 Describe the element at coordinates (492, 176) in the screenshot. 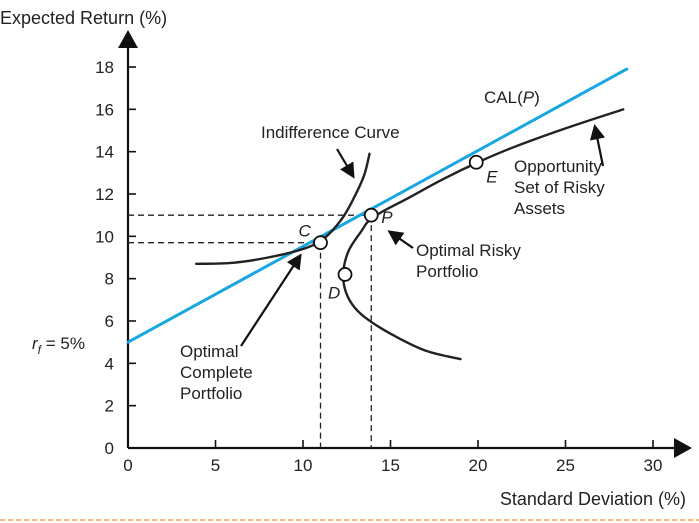

I see `point-label-E: E` at that location.